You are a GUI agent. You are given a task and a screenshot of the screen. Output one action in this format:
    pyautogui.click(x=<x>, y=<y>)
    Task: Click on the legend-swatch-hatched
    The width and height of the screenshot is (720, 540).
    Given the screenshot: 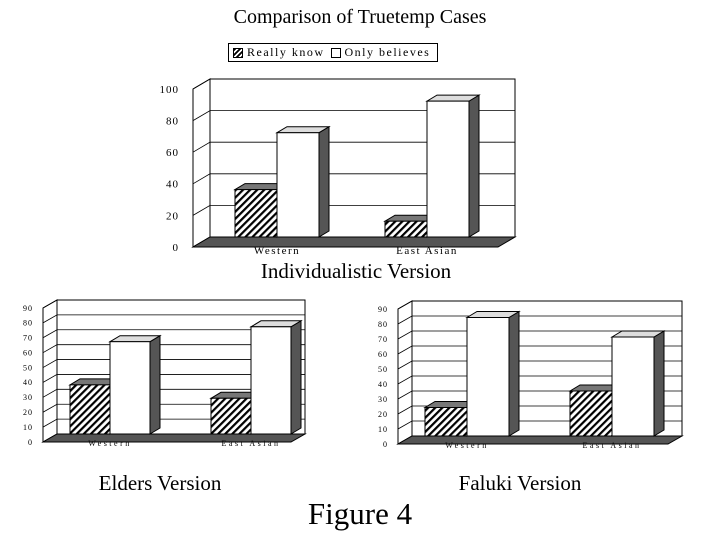 What is the action you would take?
    pyautogui.click(x=238, y=52)
    